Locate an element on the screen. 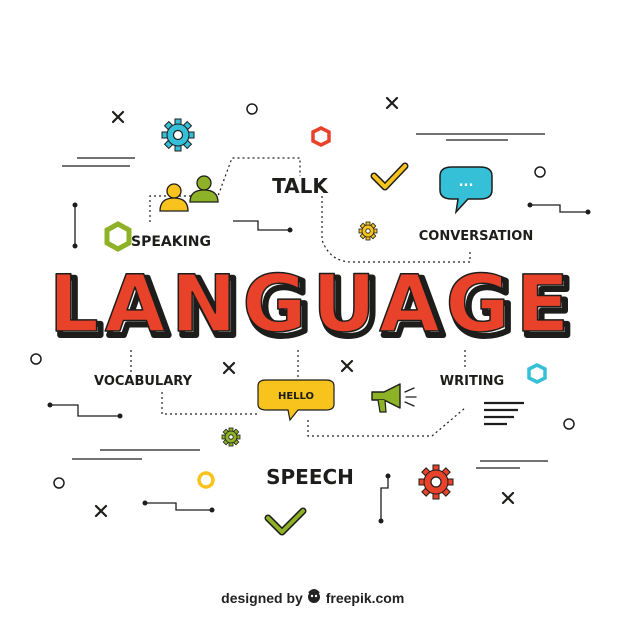 This screenshot has height=626, width=626. freepik-logo-icon is located at coordinates (314, 596).